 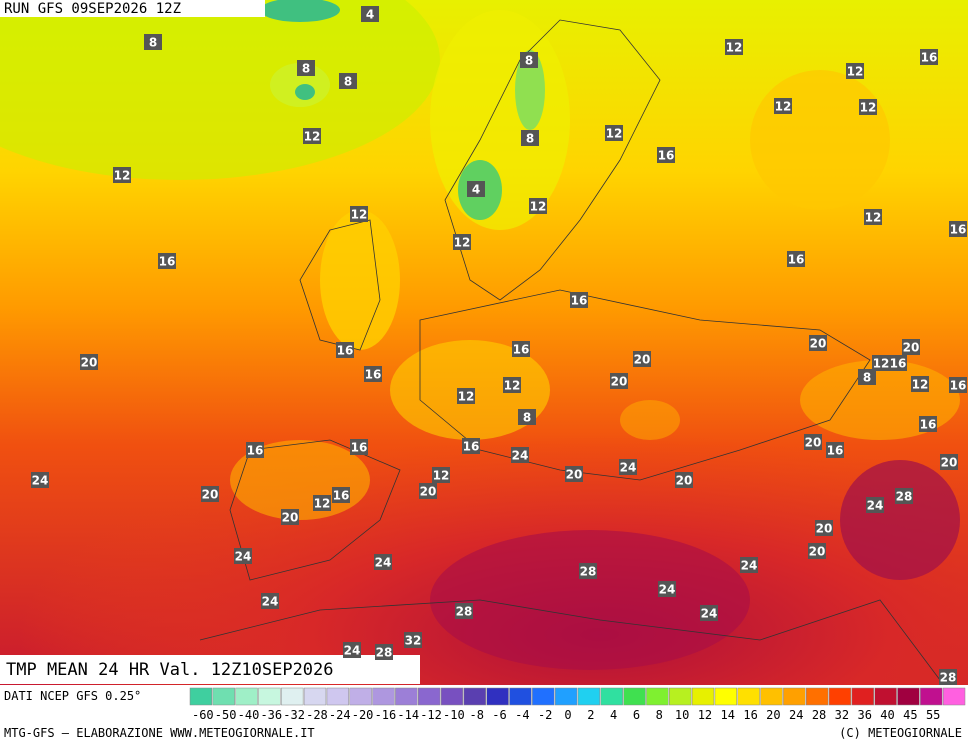 What do you see at coordinates (910, 715) in the screenshot?
I see `colorbar-tick-label: 45` at bounding box center [910, 715].